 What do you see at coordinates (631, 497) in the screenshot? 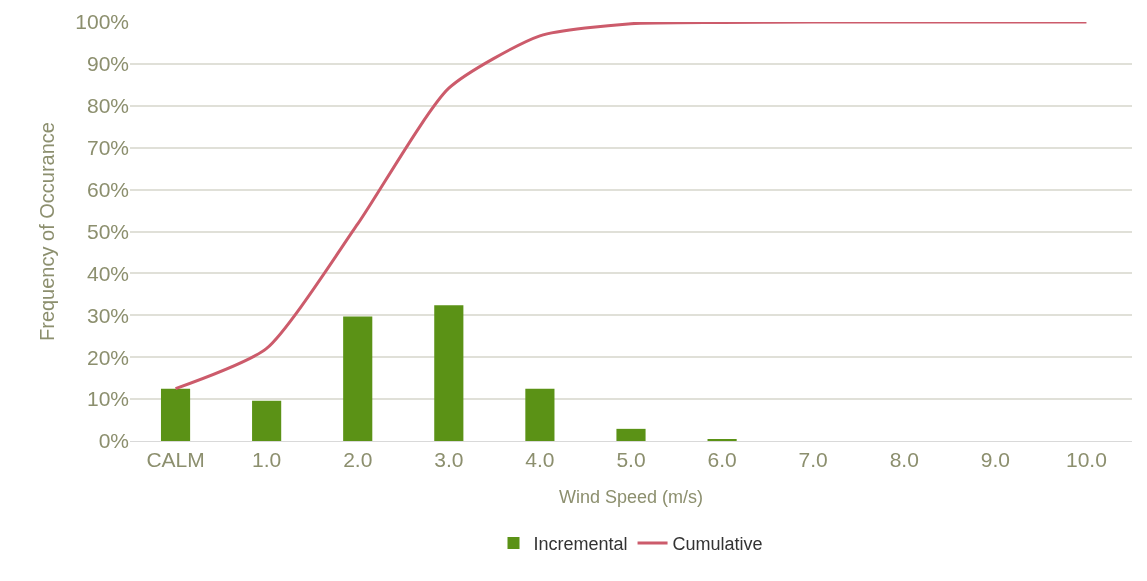
I see `x-axis-title: Wind Speed (m/s)` at bounding box center [631, 497].